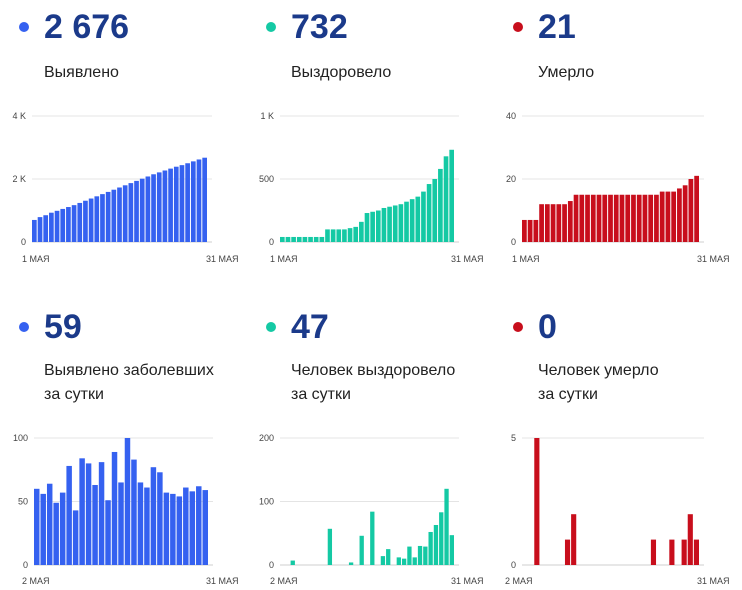 Image resolution: width=742 pixels, height=590 pixels. I want to click on y-tick-label: 5, so click(513, 438).